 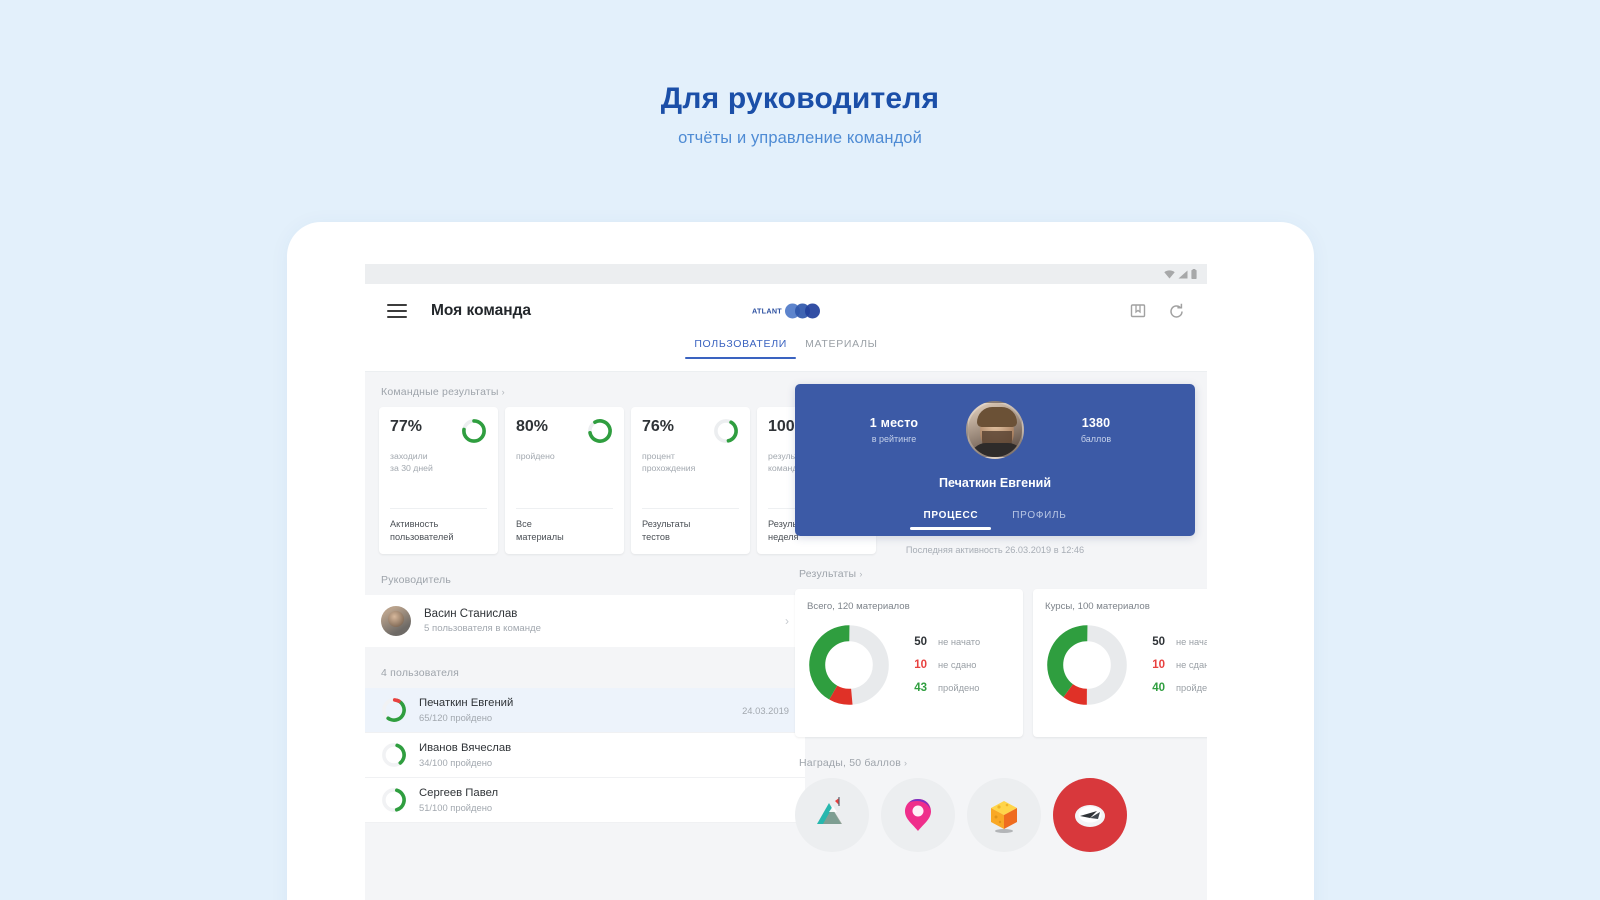 I want to click on location-pin-badge-icon, so click(x=918, y=815).